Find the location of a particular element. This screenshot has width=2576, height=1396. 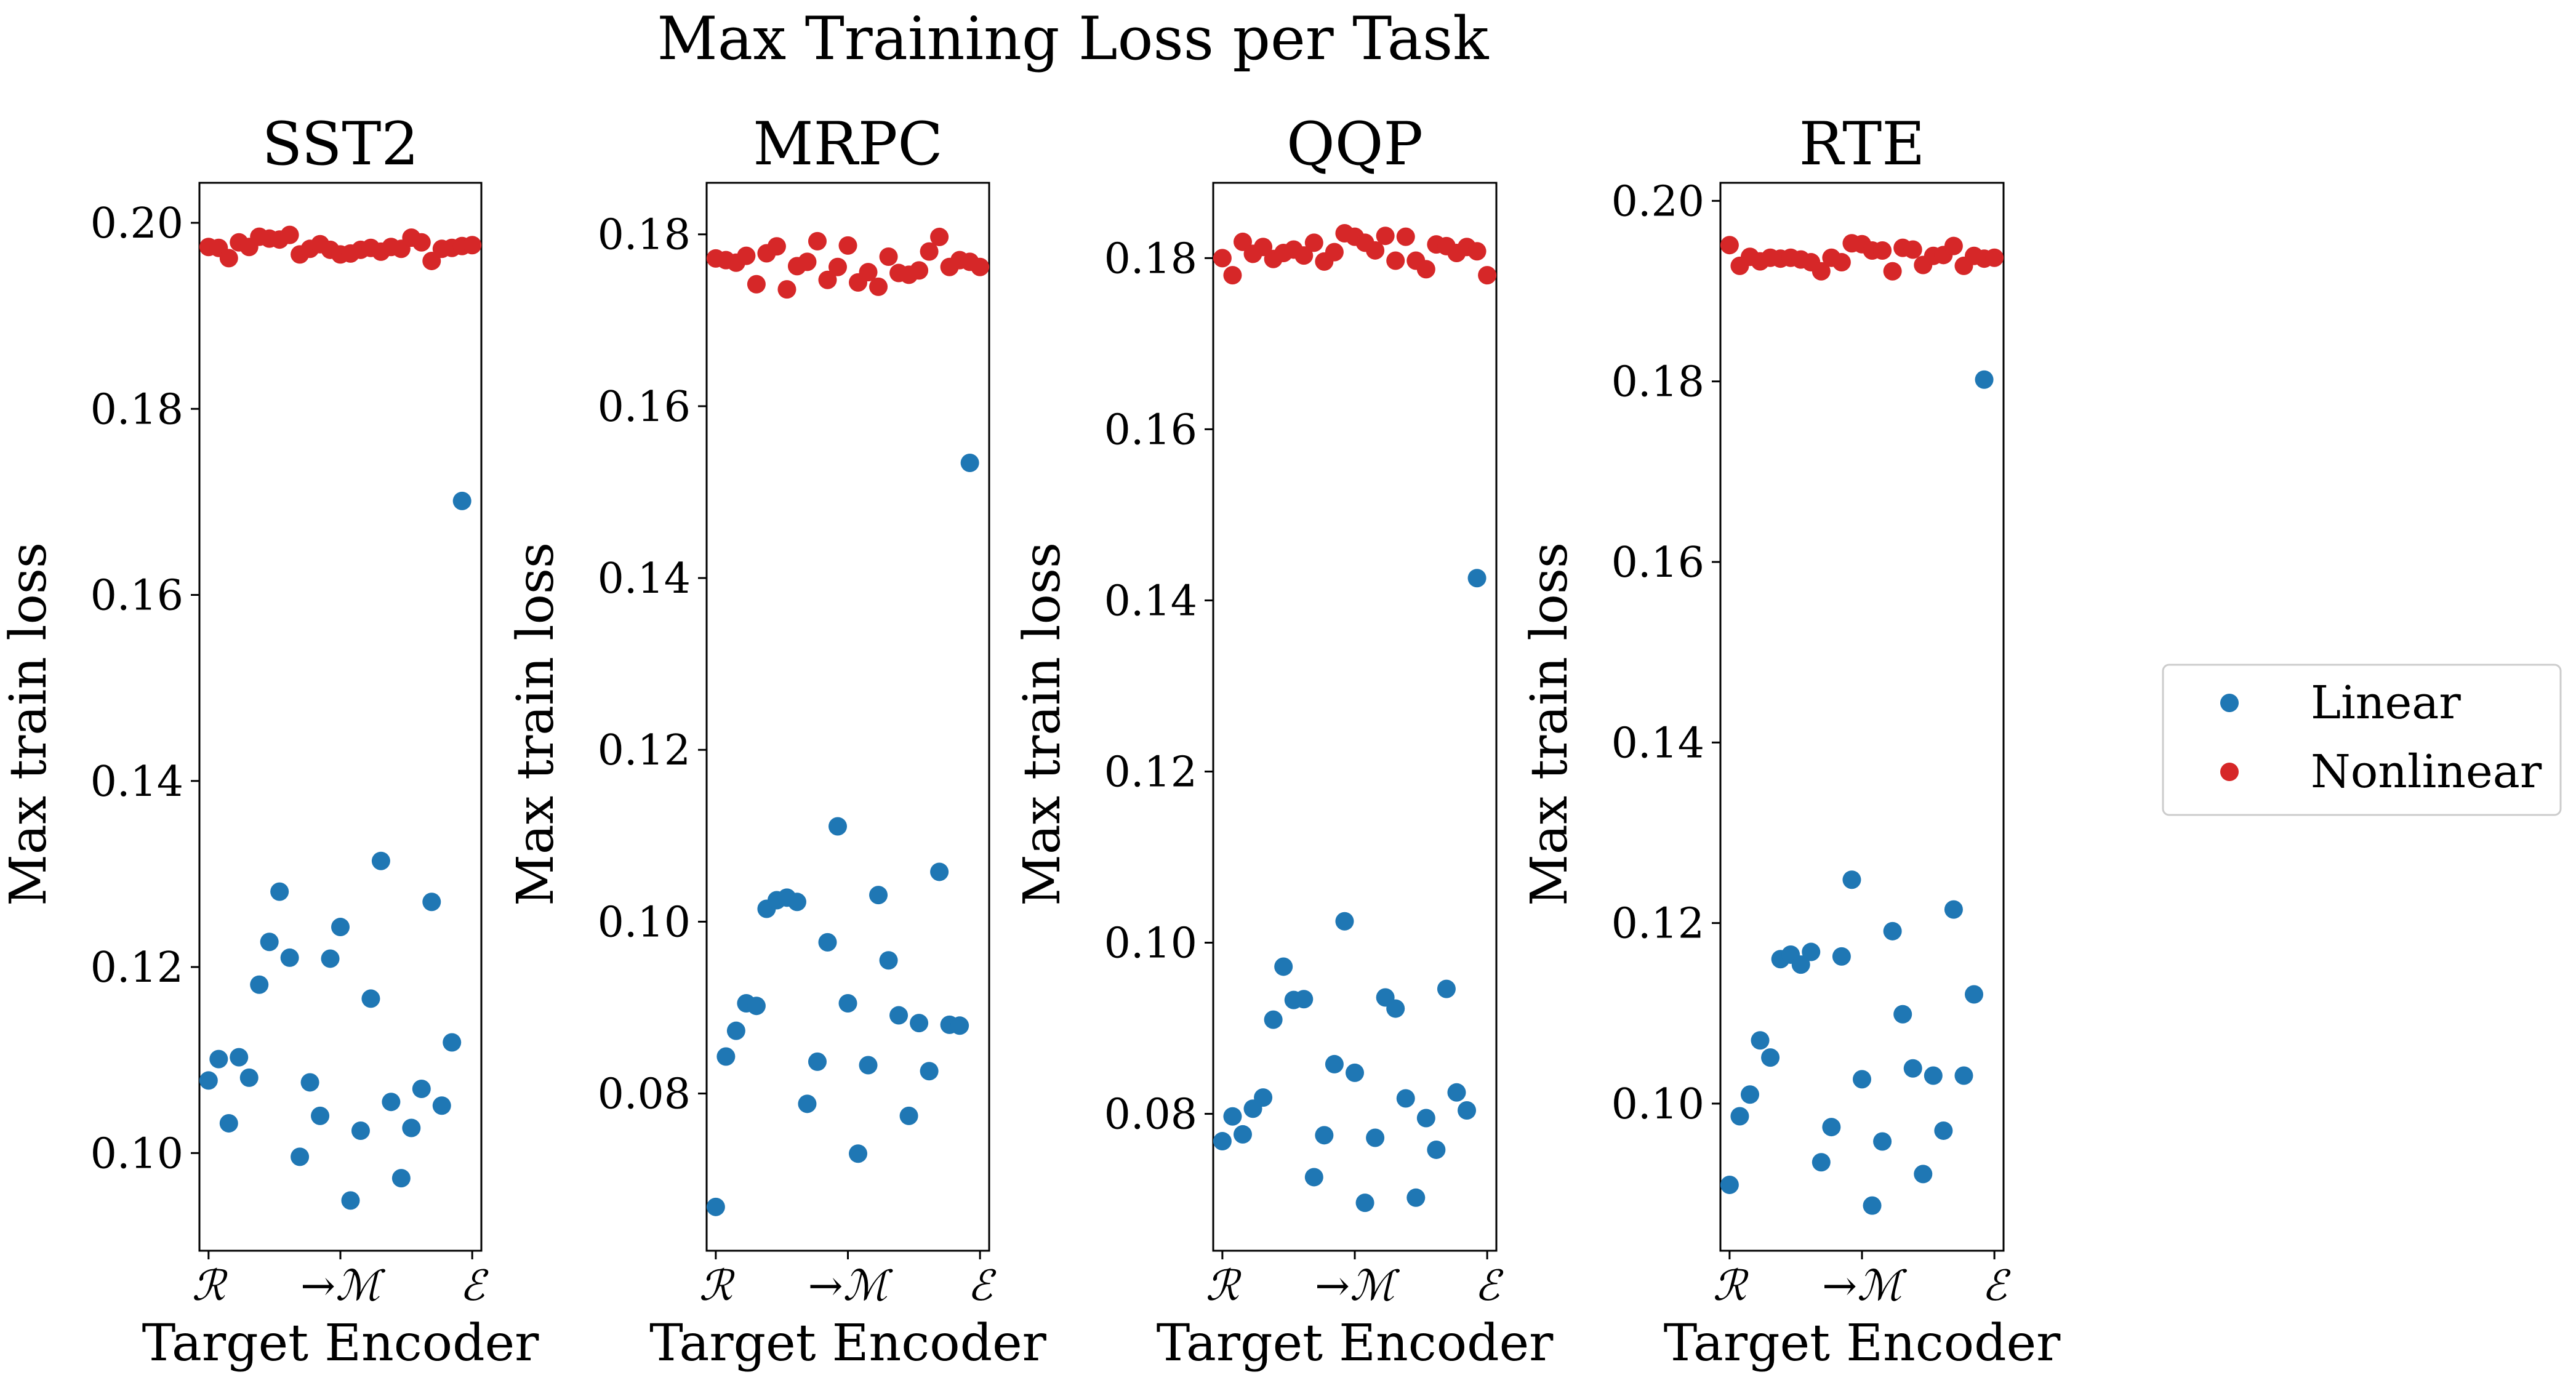

subplot-title: QQP is located at coordinates (1354, 145).